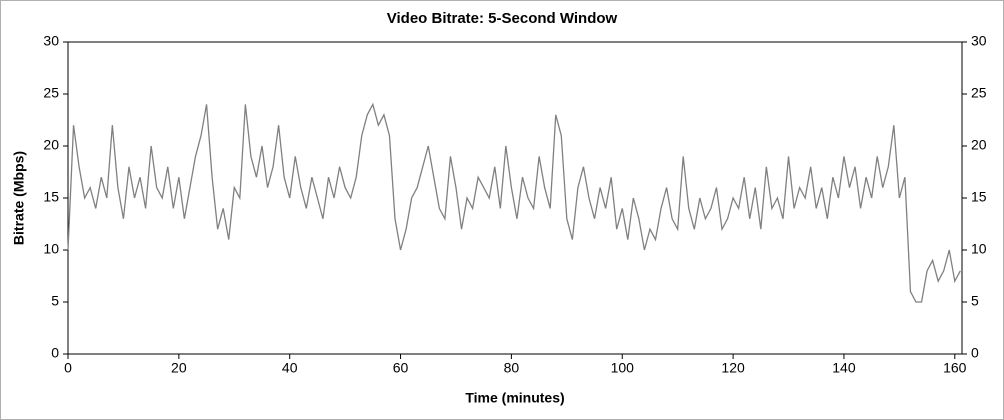  I want to click on y-tick-label: 15, so click(51, 197).